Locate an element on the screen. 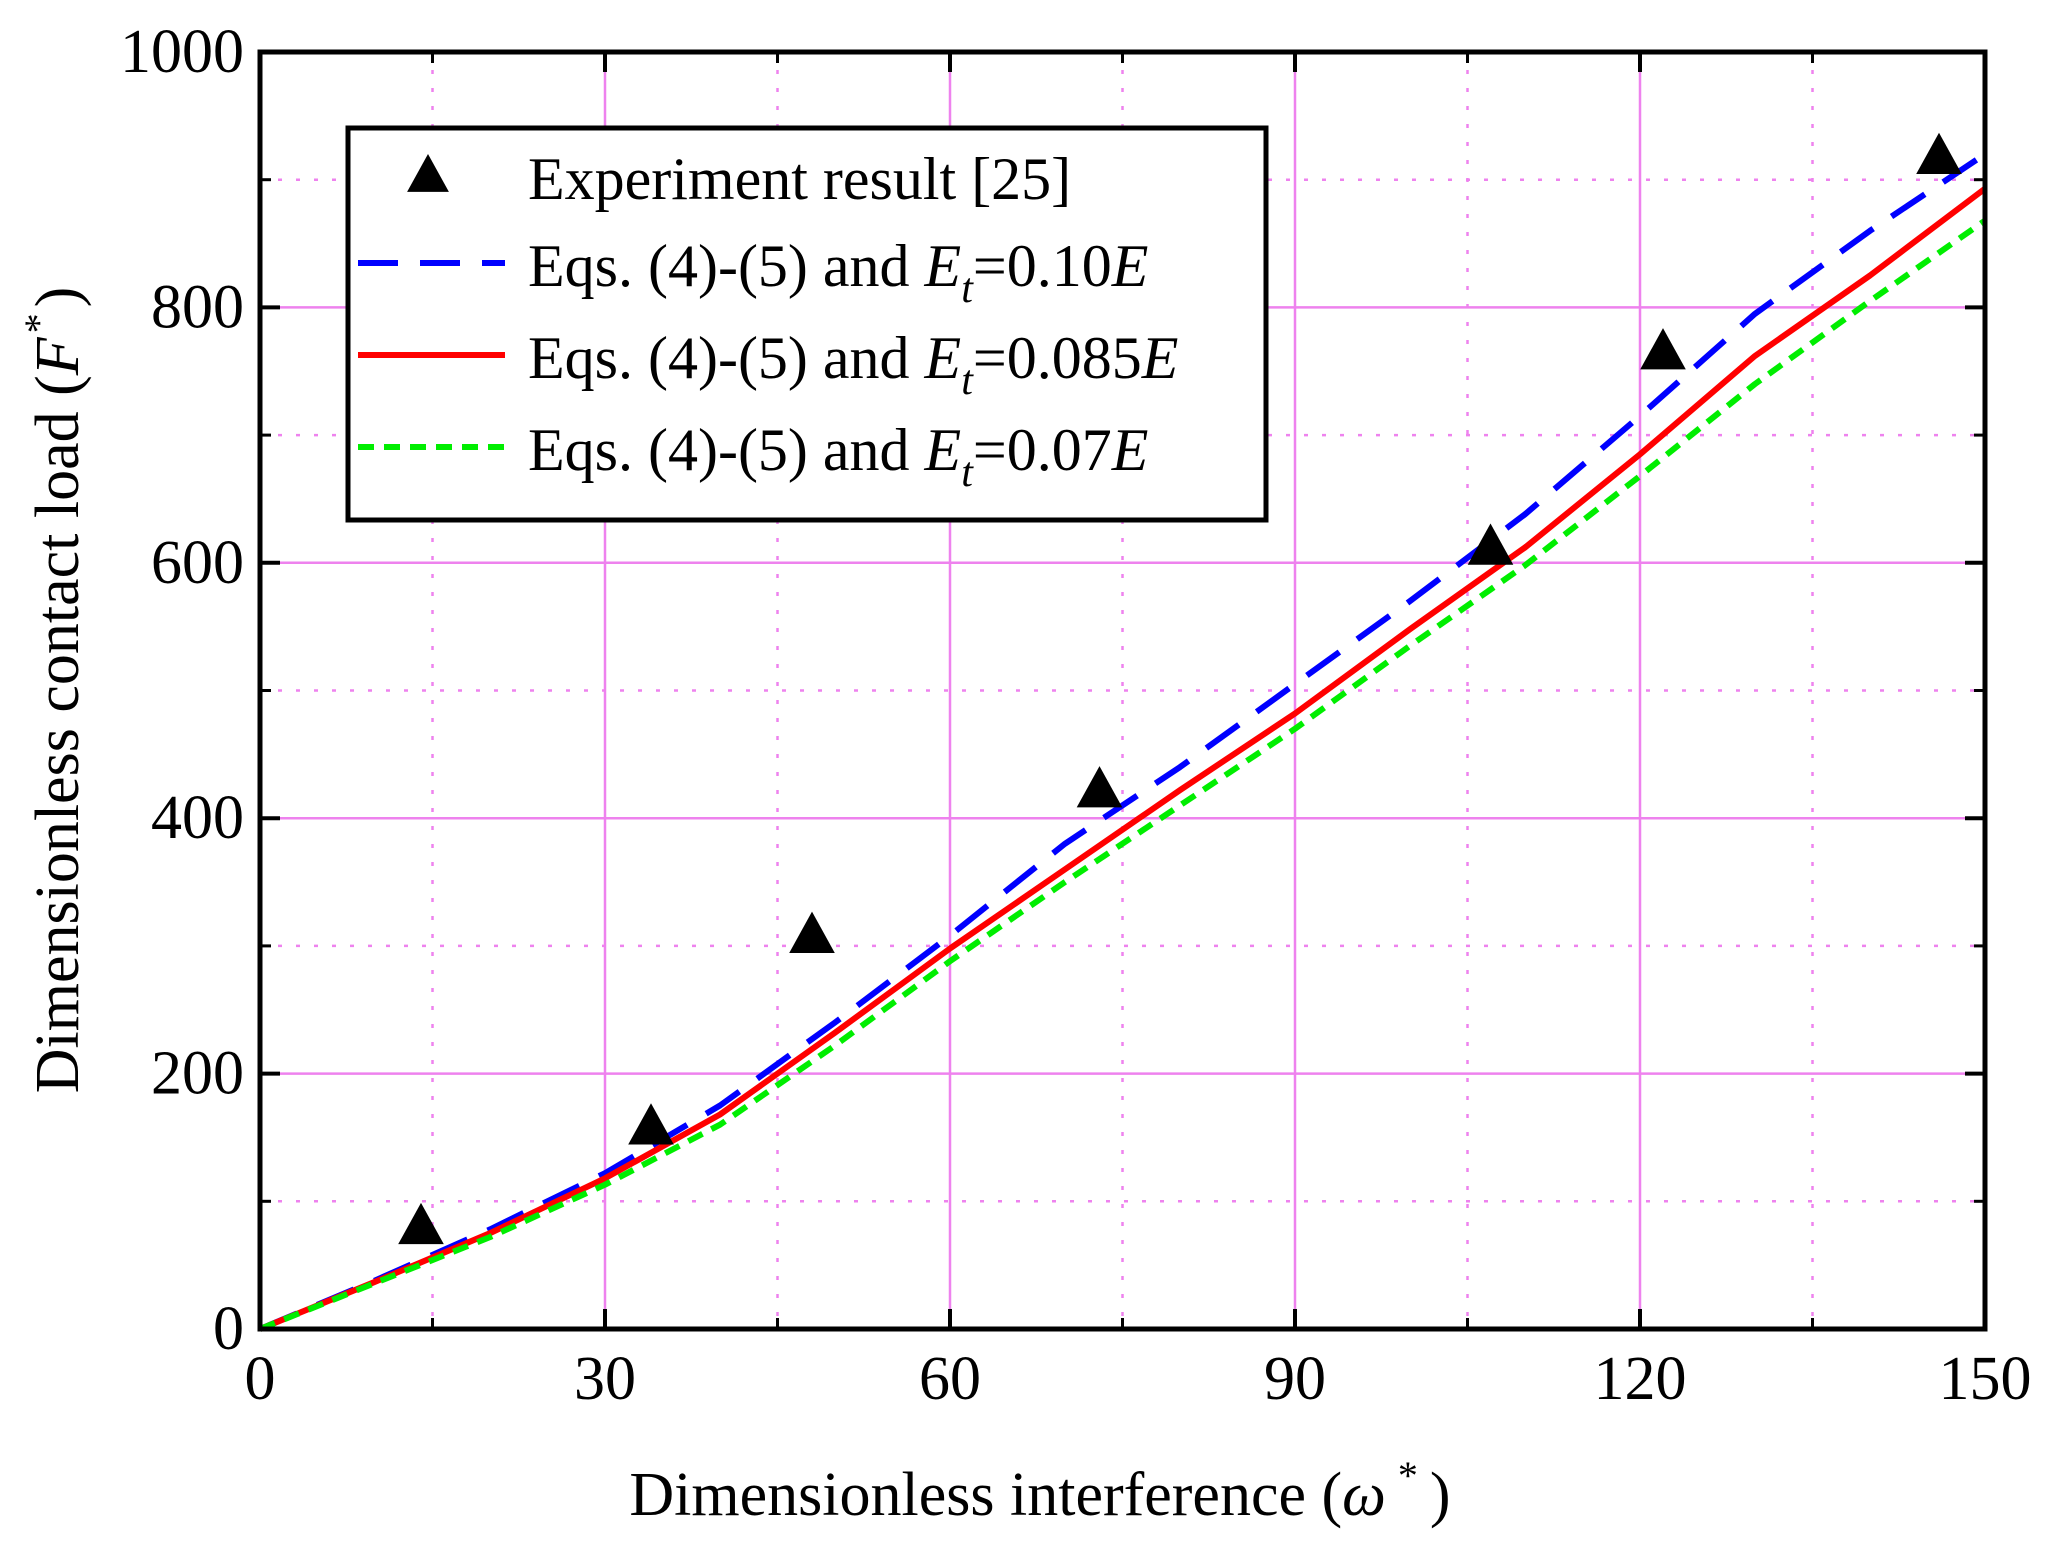 Image resolution: width=2052 pixels, height=1551 pixels. legend-e010-E2: E is located at coordinates (1130, 266).